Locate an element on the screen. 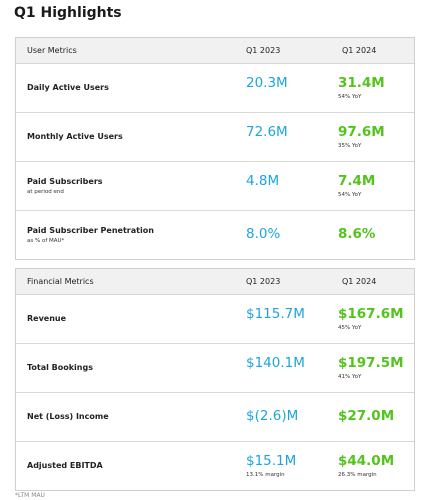  table-row: Total Bookings $140.1M $197.5M 41% YoY is located at coordinates (215, 368).